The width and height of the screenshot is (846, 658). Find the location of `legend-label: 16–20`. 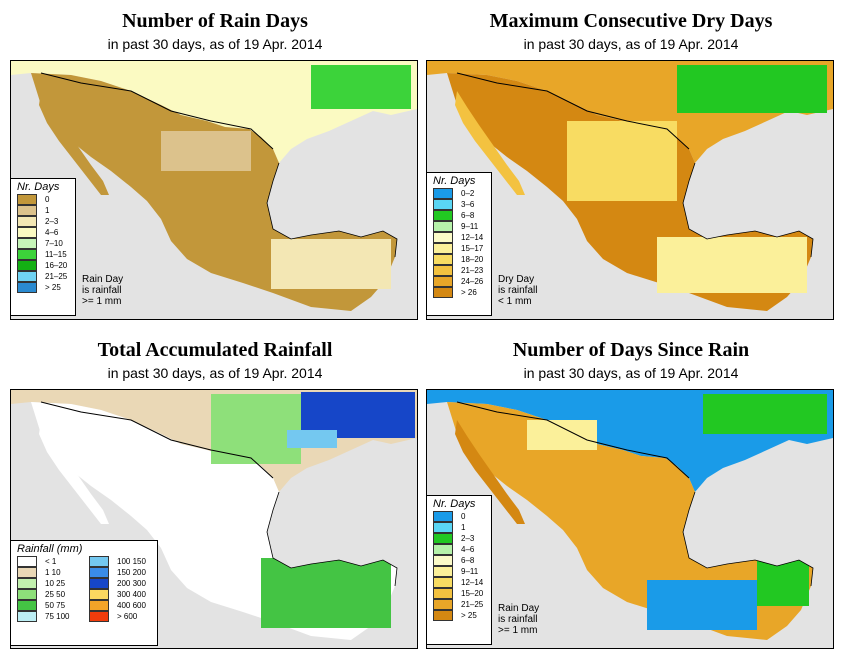

legend-label: 16–20 is located at coordinates (56, 265).